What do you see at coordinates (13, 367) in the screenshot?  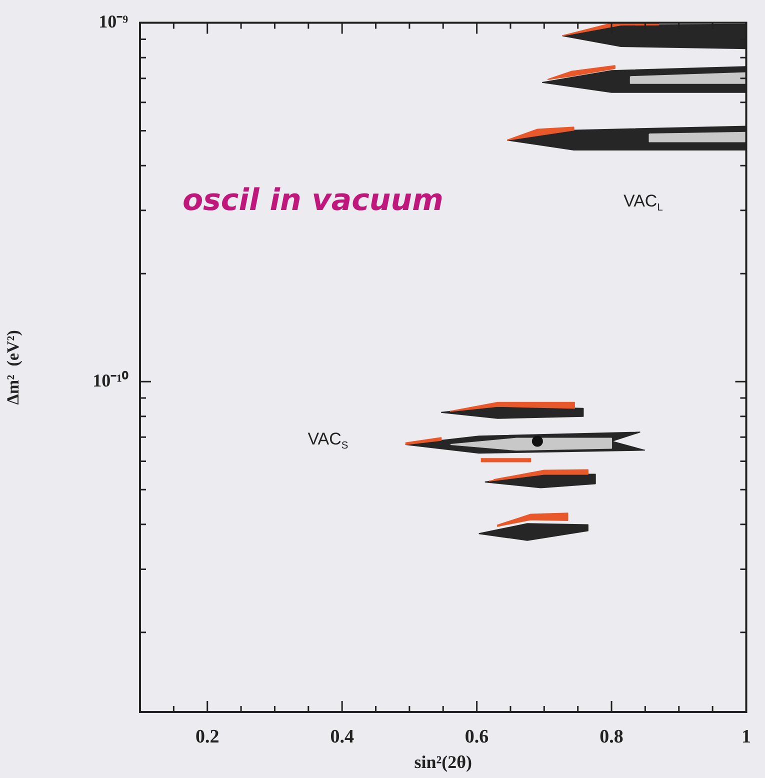 I see `y-axis-title: Δm² (eV²)` at bounding box center [13, 367].